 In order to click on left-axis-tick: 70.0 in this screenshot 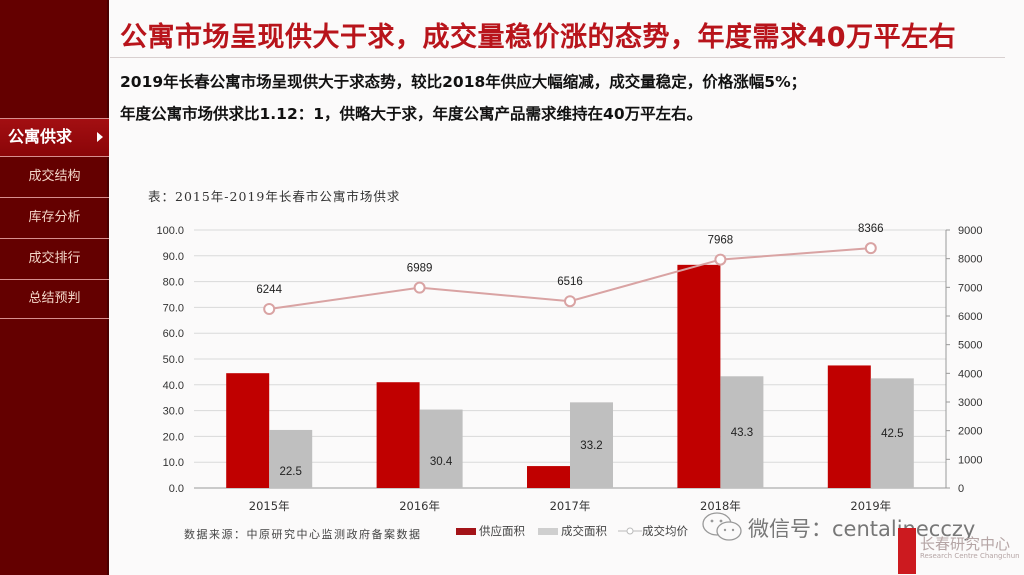, I will do `click(173, 308)`.